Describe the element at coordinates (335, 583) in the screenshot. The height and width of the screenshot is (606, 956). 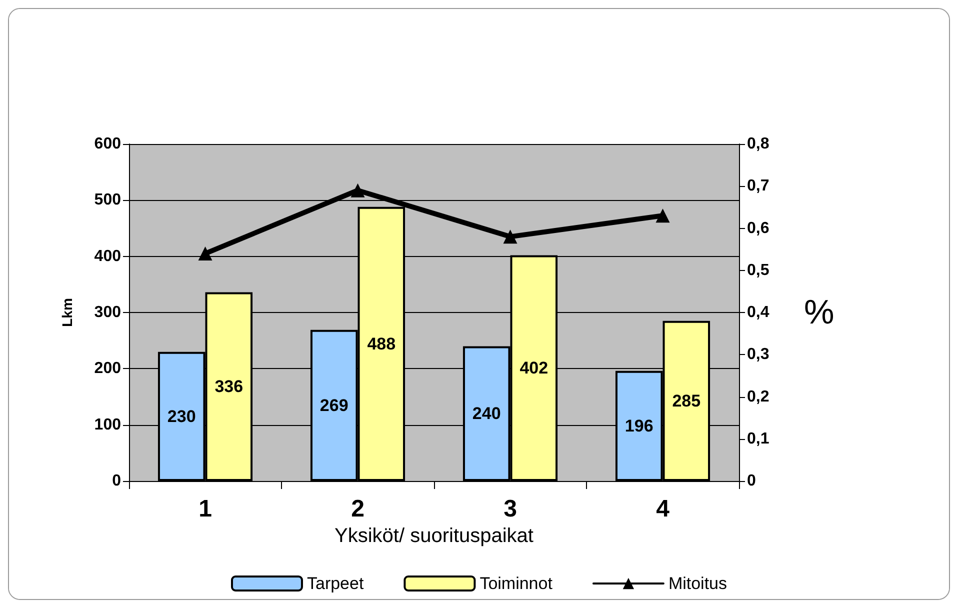
I see `legend-label: Tarpeet` at that location.